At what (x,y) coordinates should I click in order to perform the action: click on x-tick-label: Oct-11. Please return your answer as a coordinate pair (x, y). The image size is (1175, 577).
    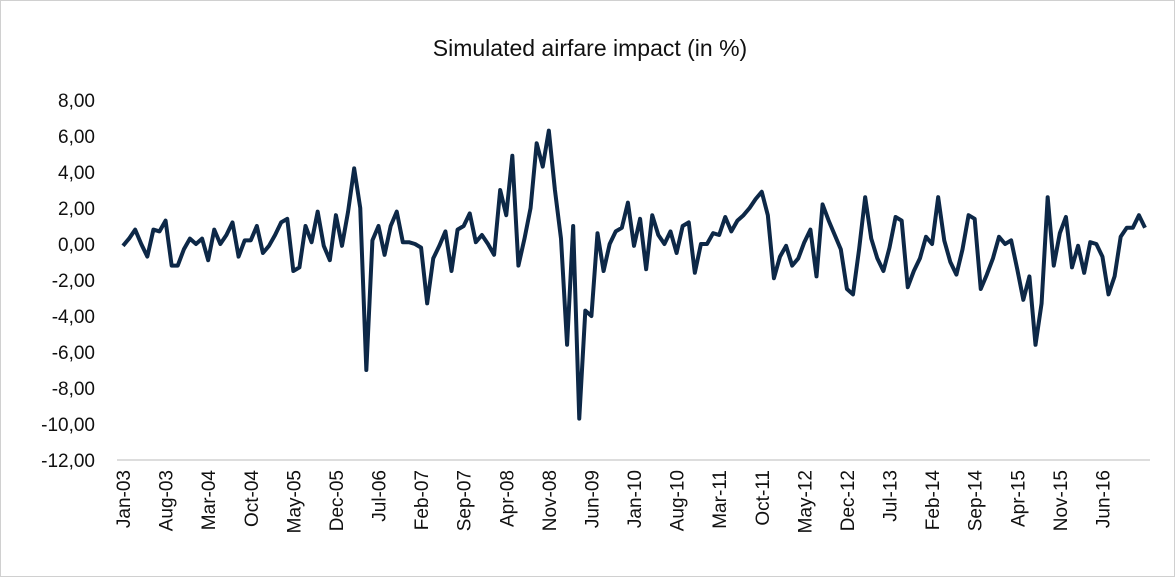
    Looking at the image, I should click on (763, 498).